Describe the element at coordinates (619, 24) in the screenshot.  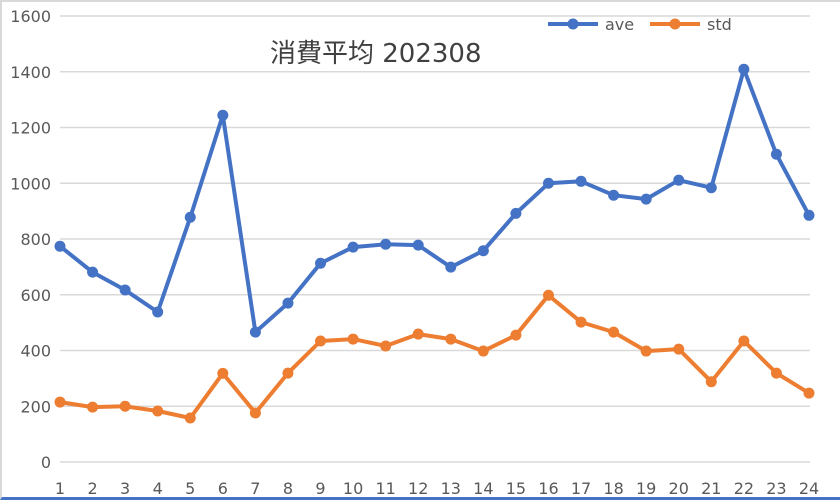
I see `legend-label-ave: ave` at that location.